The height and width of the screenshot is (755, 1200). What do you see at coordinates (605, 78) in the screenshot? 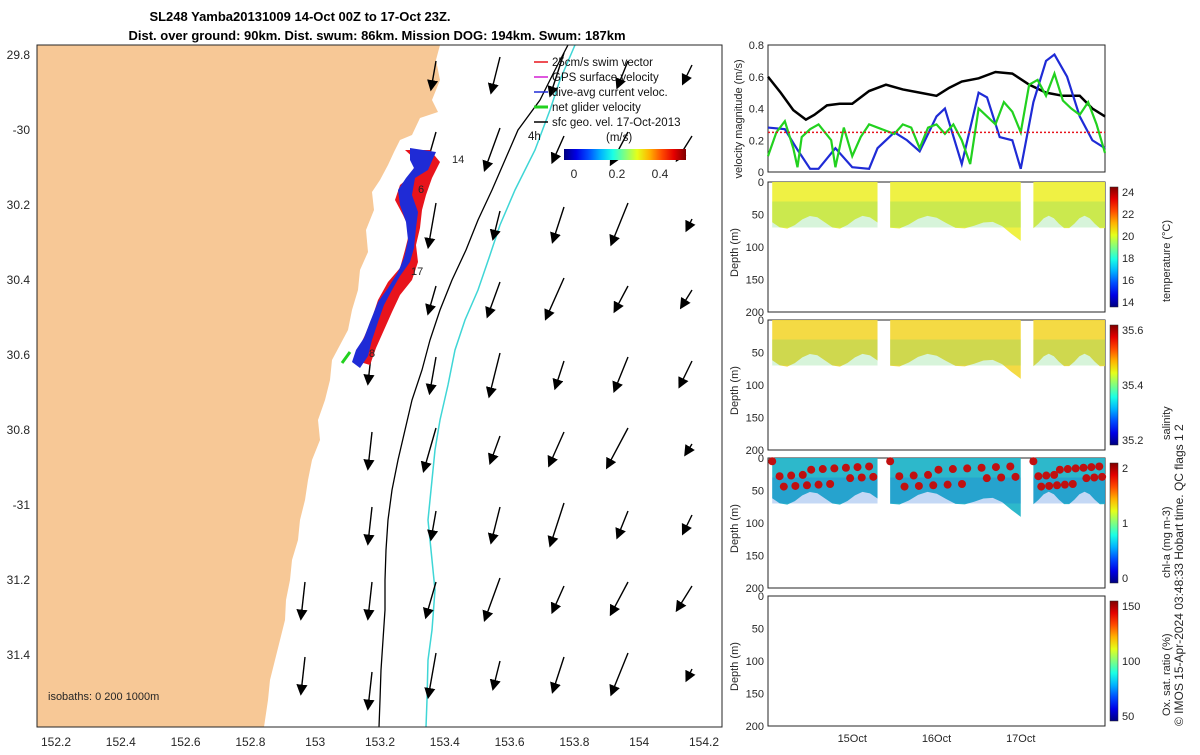
I see `legend-label: GPS surface velocity` at bounding box center [605, 78].